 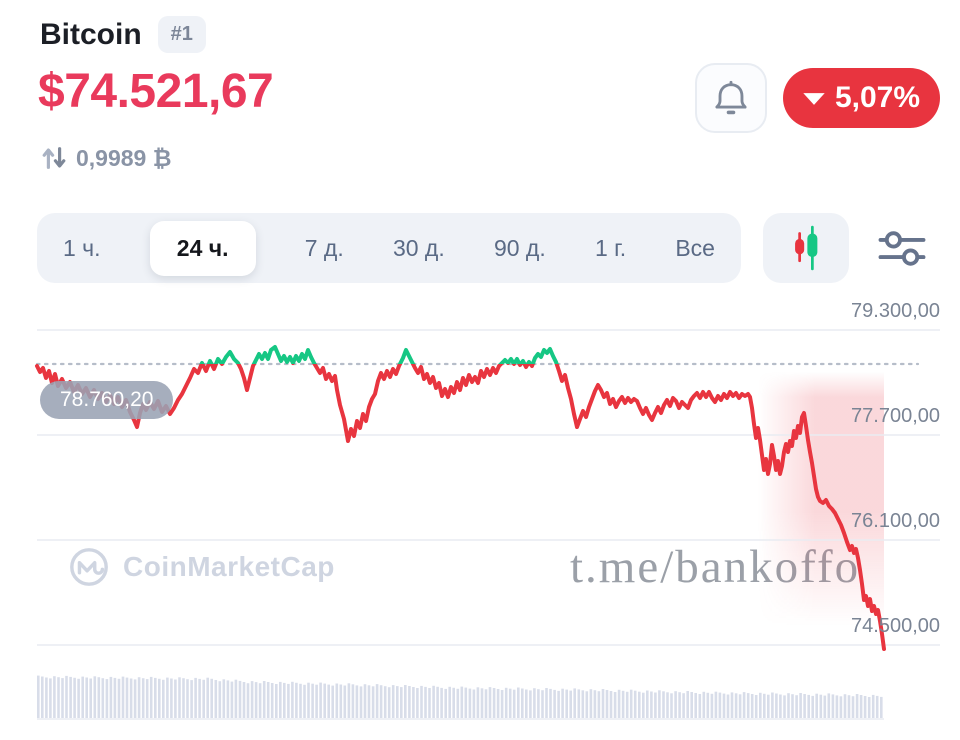 I want to click on conversion-value: 0,9989 ₿, so click(x=124, y=157).